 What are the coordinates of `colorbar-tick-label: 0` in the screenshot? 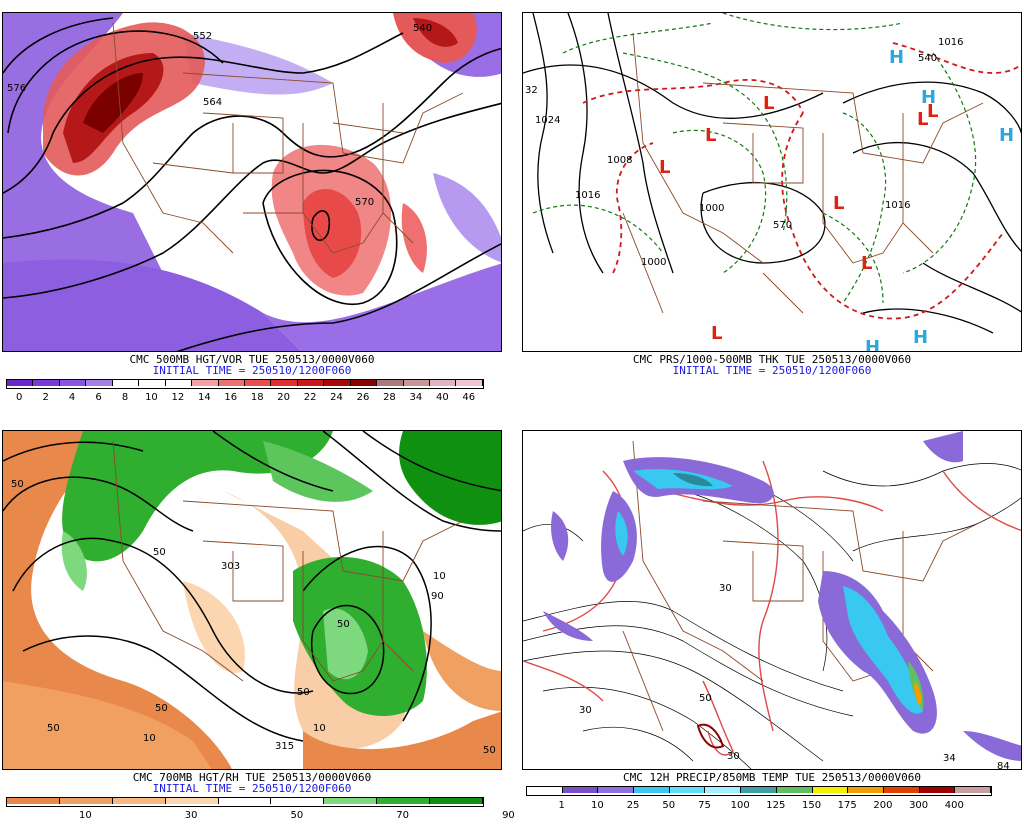 It's located at (19, 397).